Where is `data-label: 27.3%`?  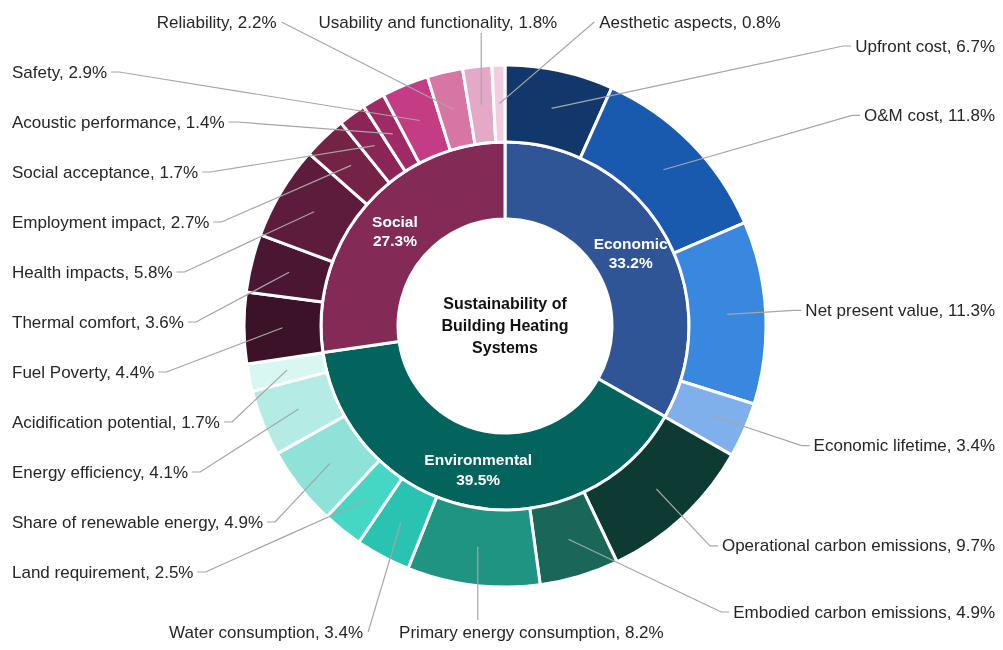 data-label: 27.3% is located at coordinates (395, 241).